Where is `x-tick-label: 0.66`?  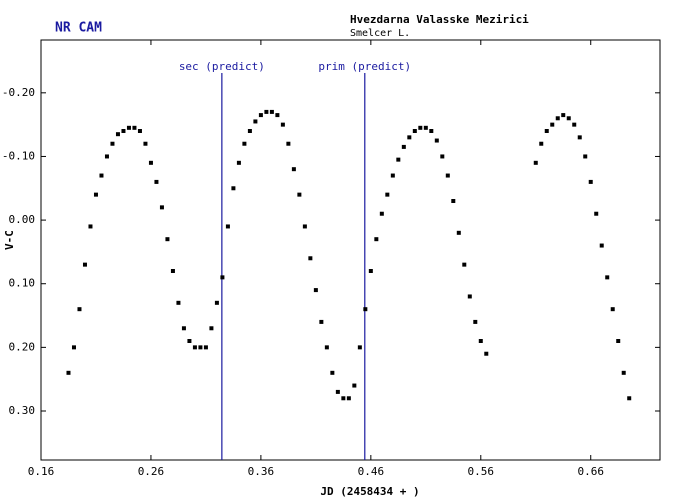 x-tick-label: 0.66 is located at coordinates (590, 471).